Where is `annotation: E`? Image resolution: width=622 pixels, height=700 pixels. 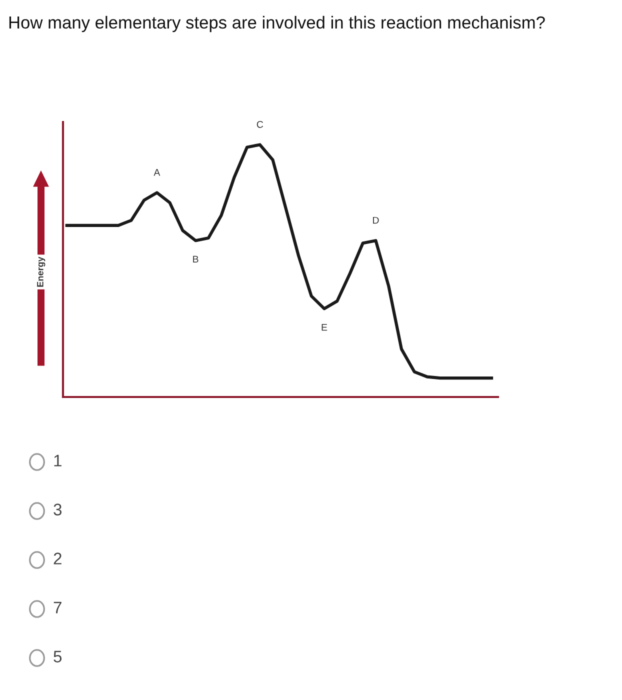
annotation: E is located at coordinates (325, 327).